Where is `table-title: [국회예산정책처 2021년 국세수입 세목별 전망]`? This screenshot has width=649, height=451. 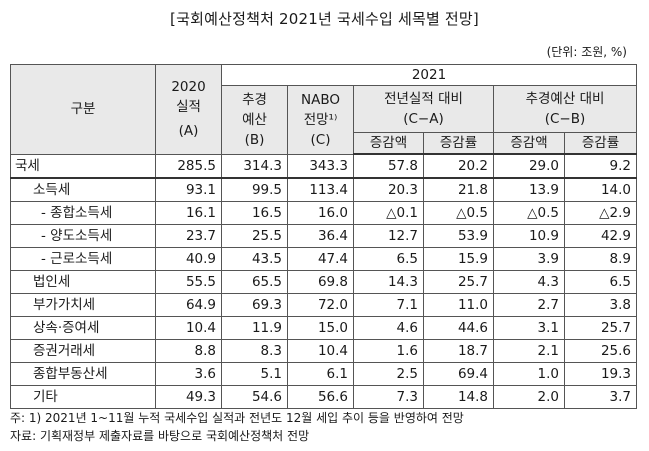
table-title: [국회예산정책처 2021년 국세수입 세목별 전망] is located at coordinates (324, 19).